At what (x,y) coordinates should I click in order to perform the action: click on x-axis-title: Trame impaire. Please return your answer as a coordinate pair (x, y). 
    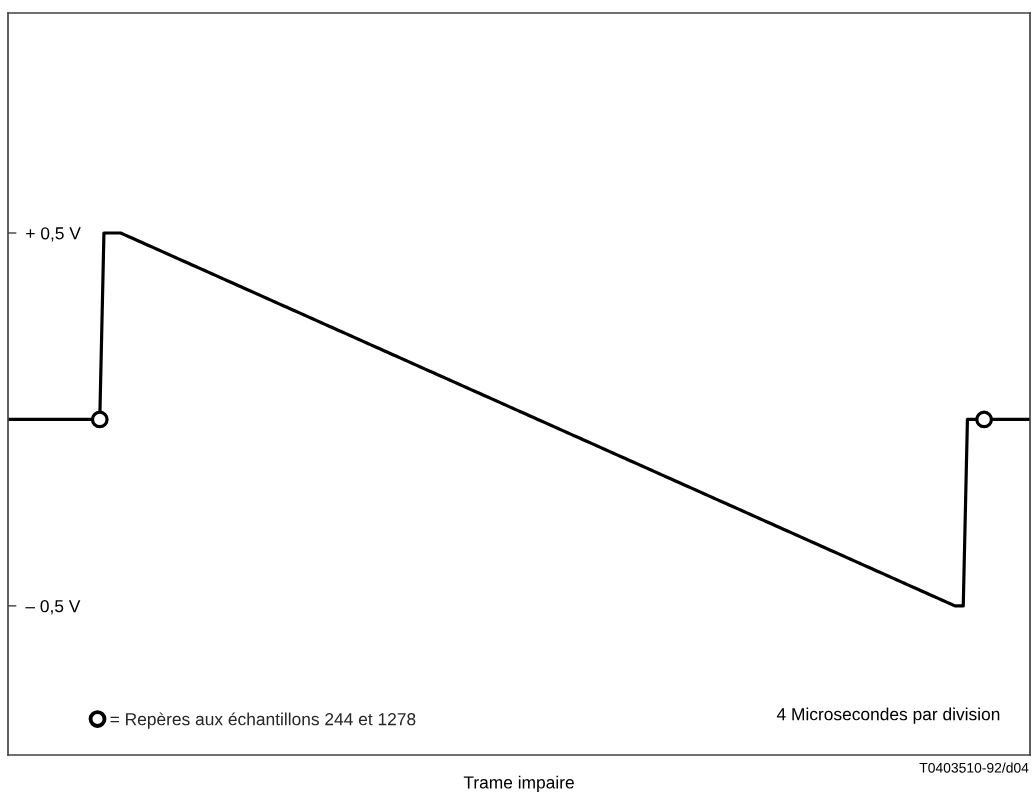
    Looking at the image, I should click on (518, 784).